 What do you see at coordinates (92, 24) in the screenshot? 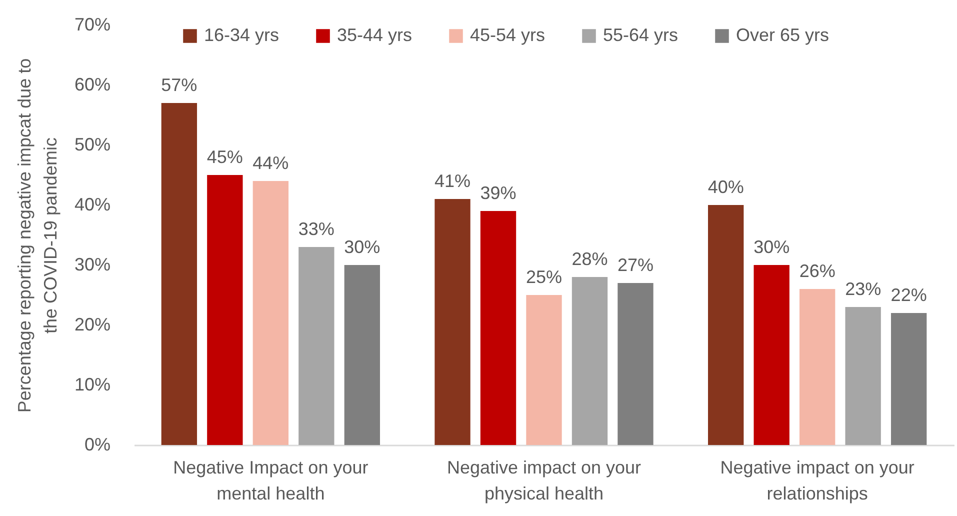
I see `y-tick-label: 70%` at bounding box center [92, 24].